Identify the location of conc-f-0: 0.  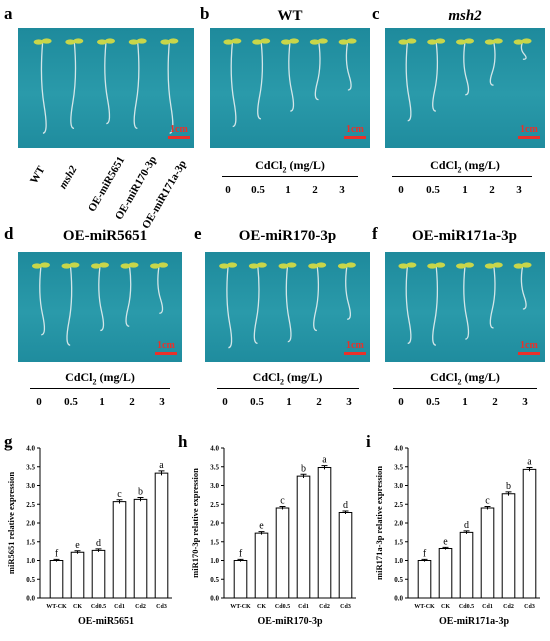
(401, 402).